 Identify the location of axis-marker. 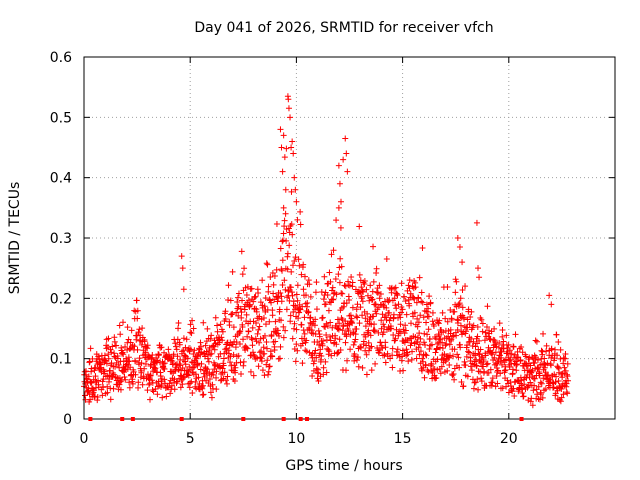
(122, 419).